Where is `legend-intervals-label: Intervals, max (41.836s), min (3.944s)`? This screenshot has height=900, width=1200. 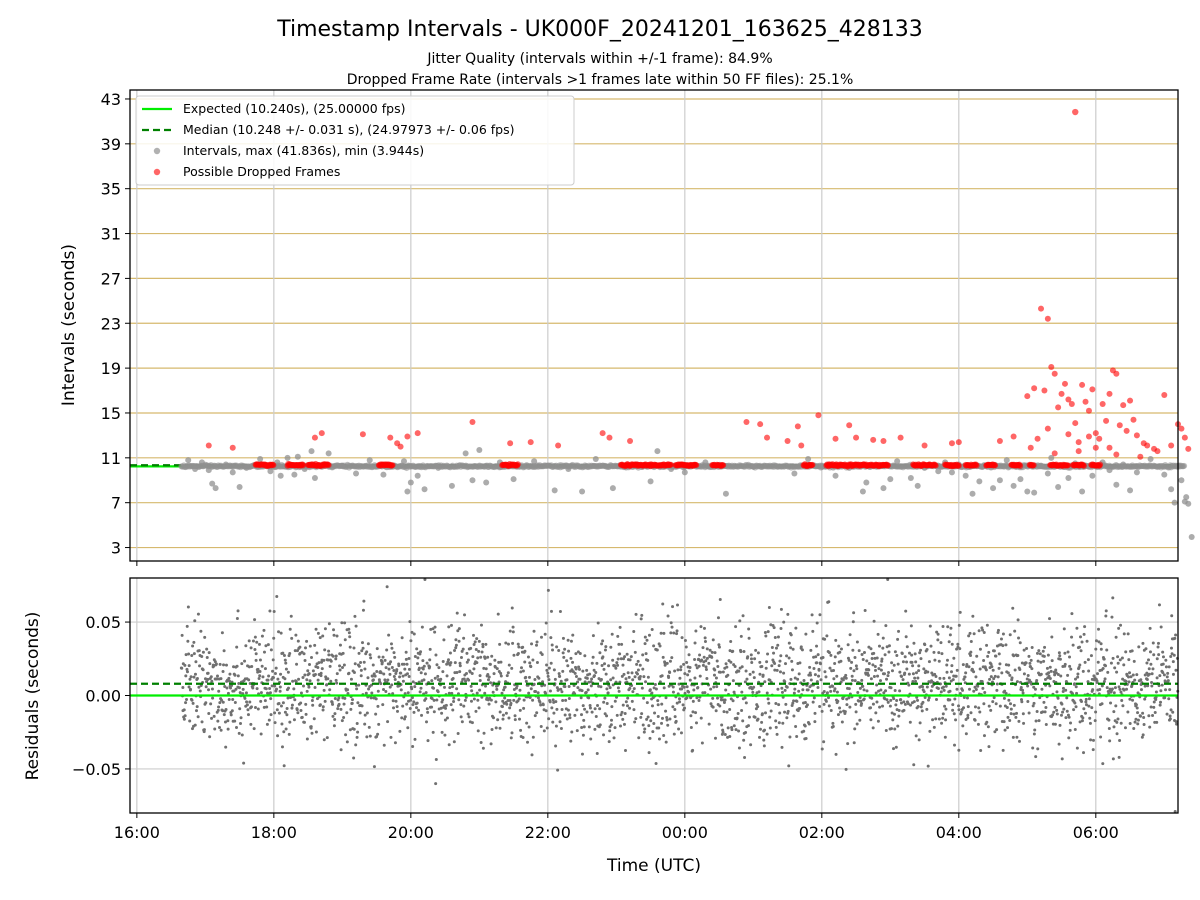 legend-intervals-label: Intervals, max (41.836s), min (3.944s) is located at coordinates (303, 150).